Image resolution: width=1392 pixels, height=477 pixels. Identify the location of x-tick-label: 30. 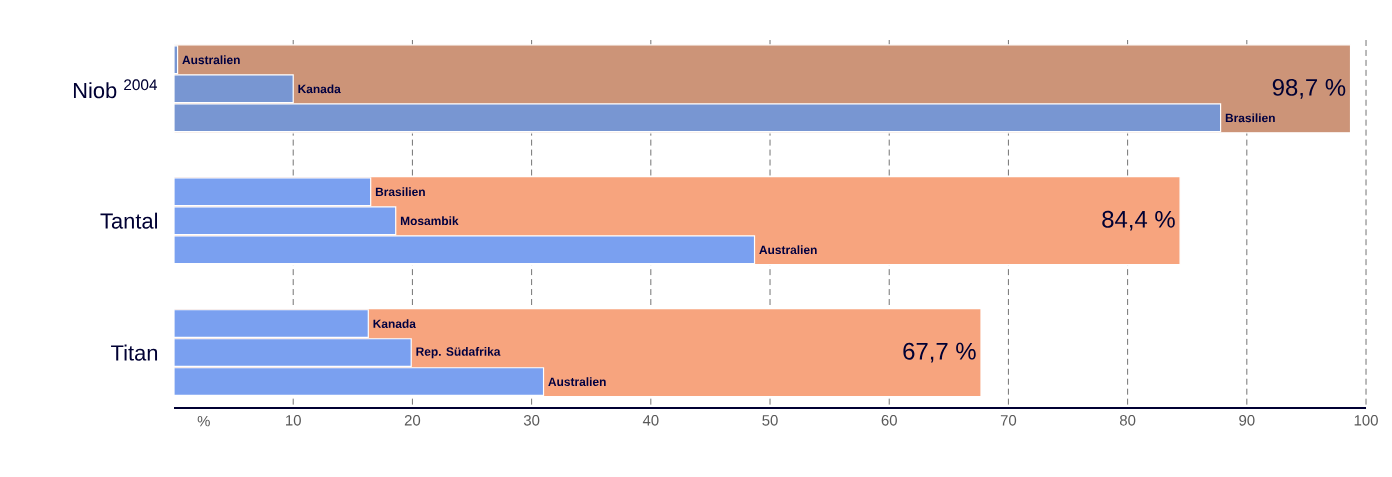
(531, 420).